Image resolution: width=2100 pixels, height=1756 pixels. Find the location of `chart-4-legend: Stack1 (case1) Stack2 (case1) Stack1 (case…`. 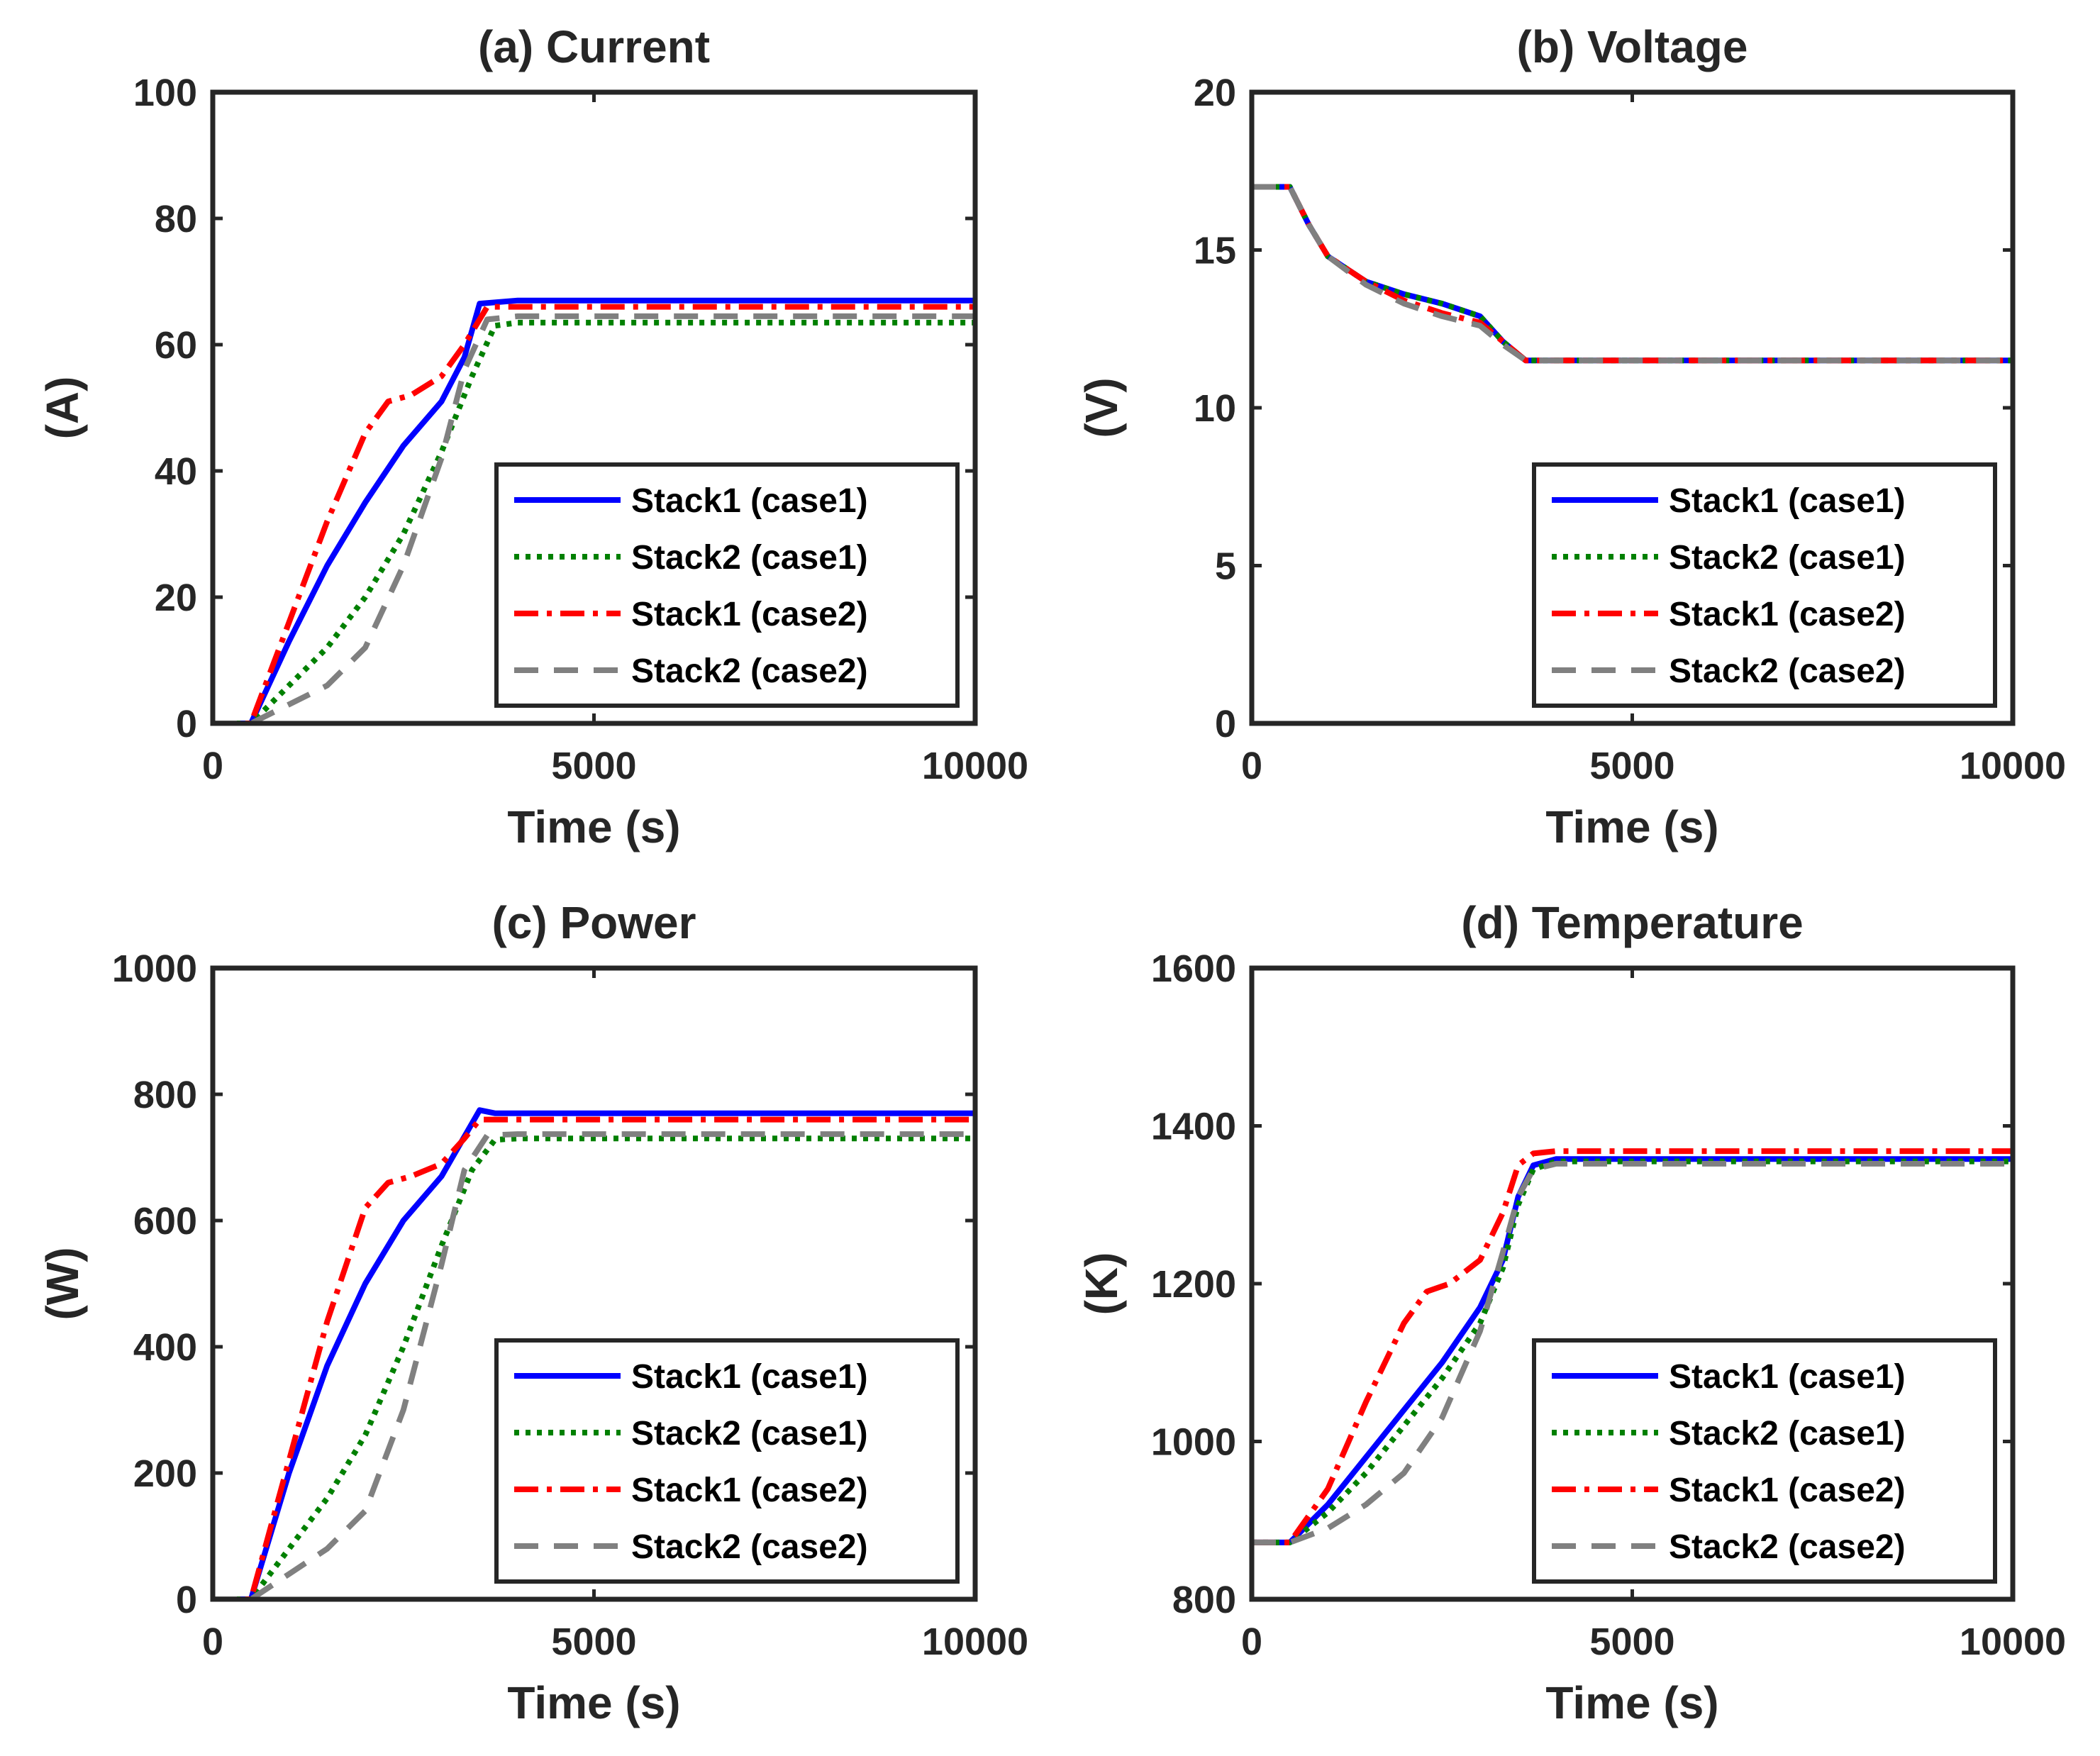

chart-4-legend: Stack1 (case1) Stack2 (case1) Stack1 (case… is located at coordinates (1764, 1461).